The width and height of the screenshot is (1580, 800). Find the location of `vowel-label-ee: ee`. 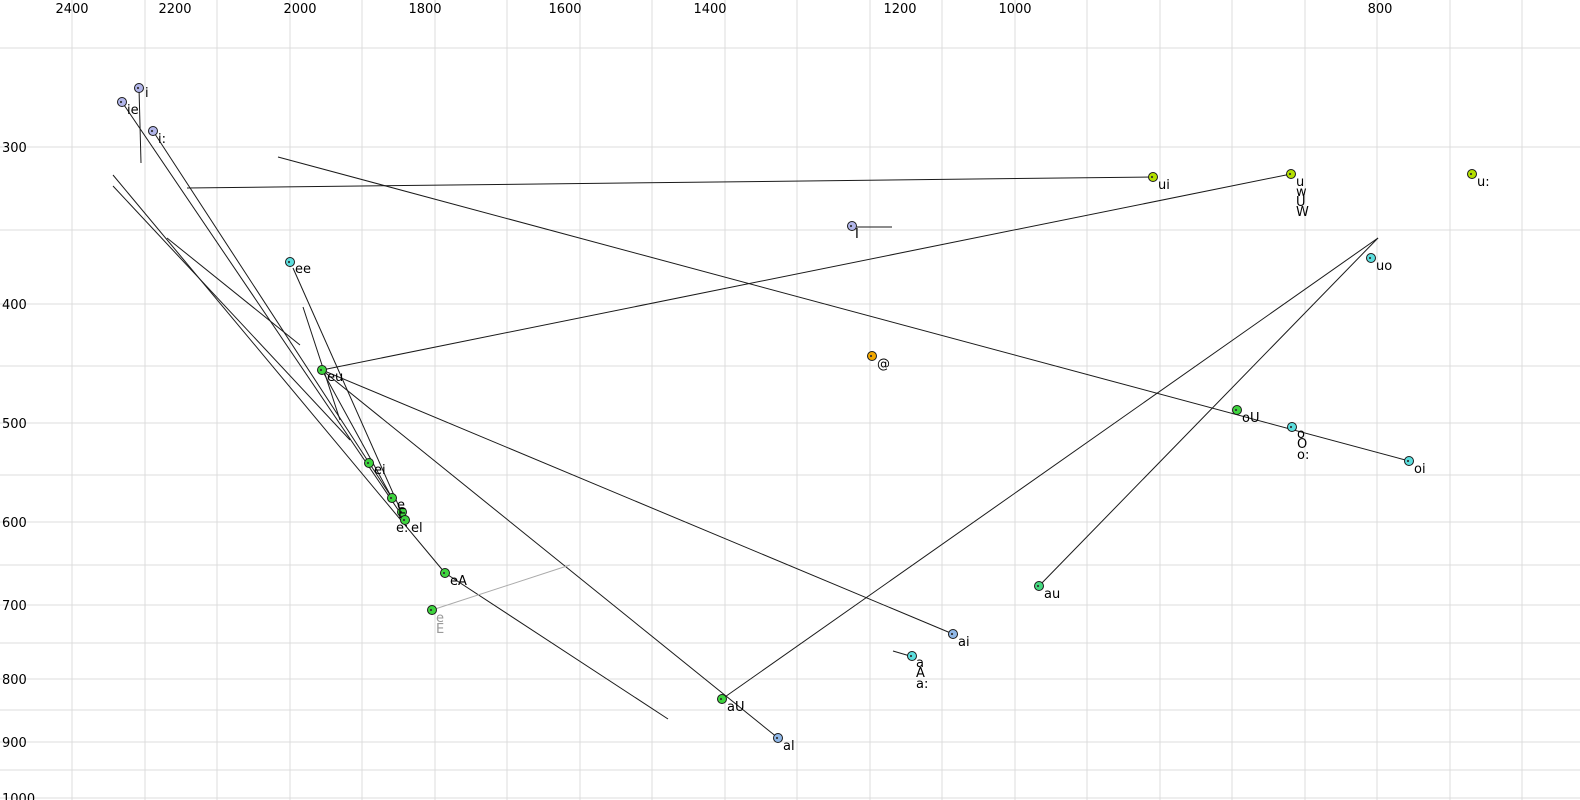

vowel-label-ee: ee is located at coordinates (303, 269).